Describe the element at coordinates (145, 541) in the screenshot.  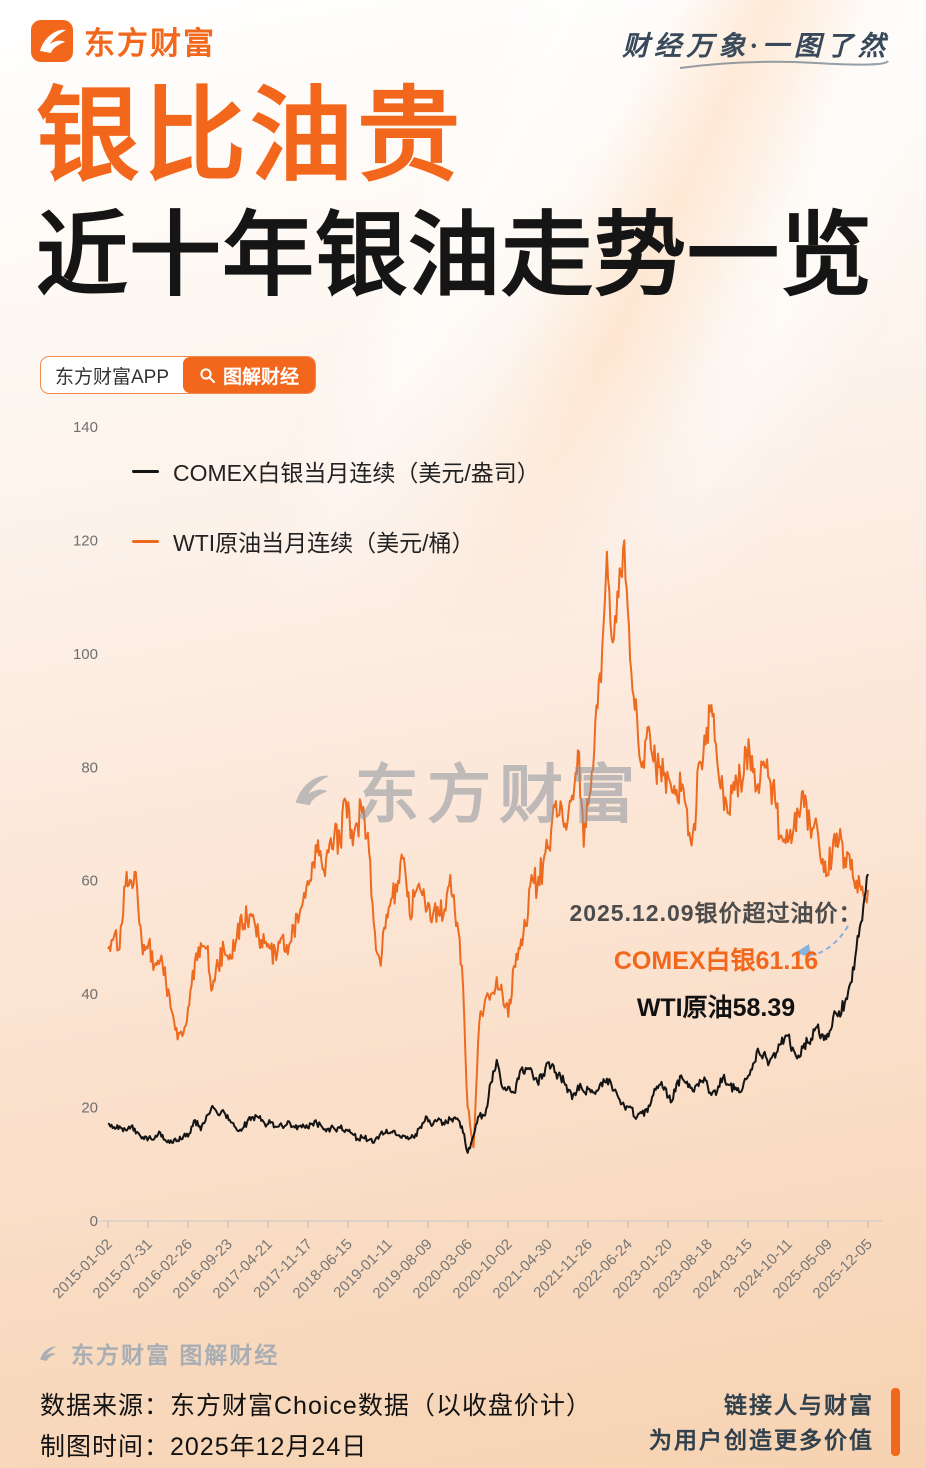
I see `legend-dash-oil-icon` at that location.